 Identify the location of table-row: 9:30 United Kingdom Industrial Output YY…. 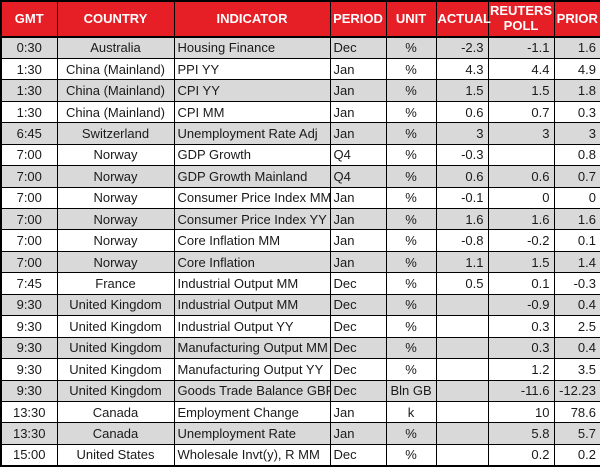
(300, 326).